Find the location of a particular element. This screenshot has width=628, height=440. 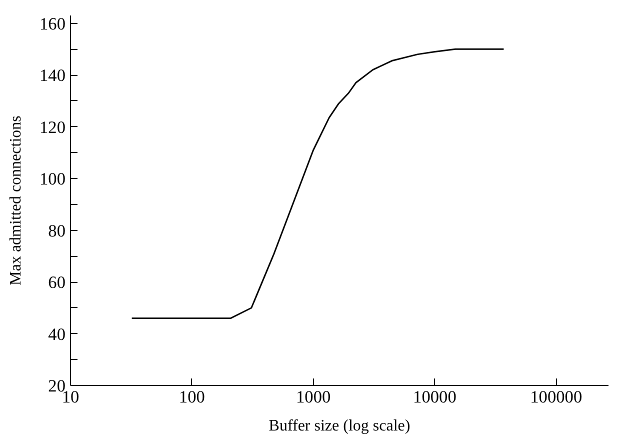

y-tick-label: 60 is located at coordinates (57, 282).